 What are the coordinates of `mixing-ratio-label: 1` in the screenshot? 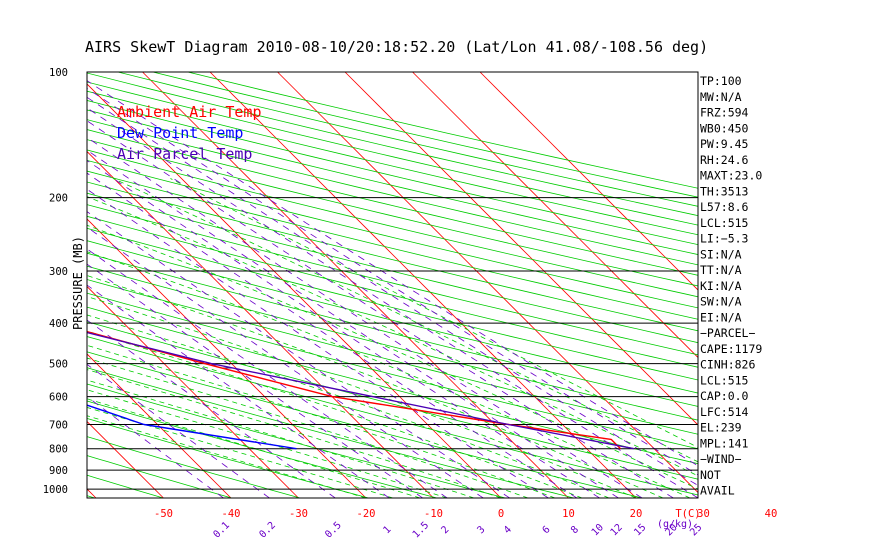 It's located at (388, 530).